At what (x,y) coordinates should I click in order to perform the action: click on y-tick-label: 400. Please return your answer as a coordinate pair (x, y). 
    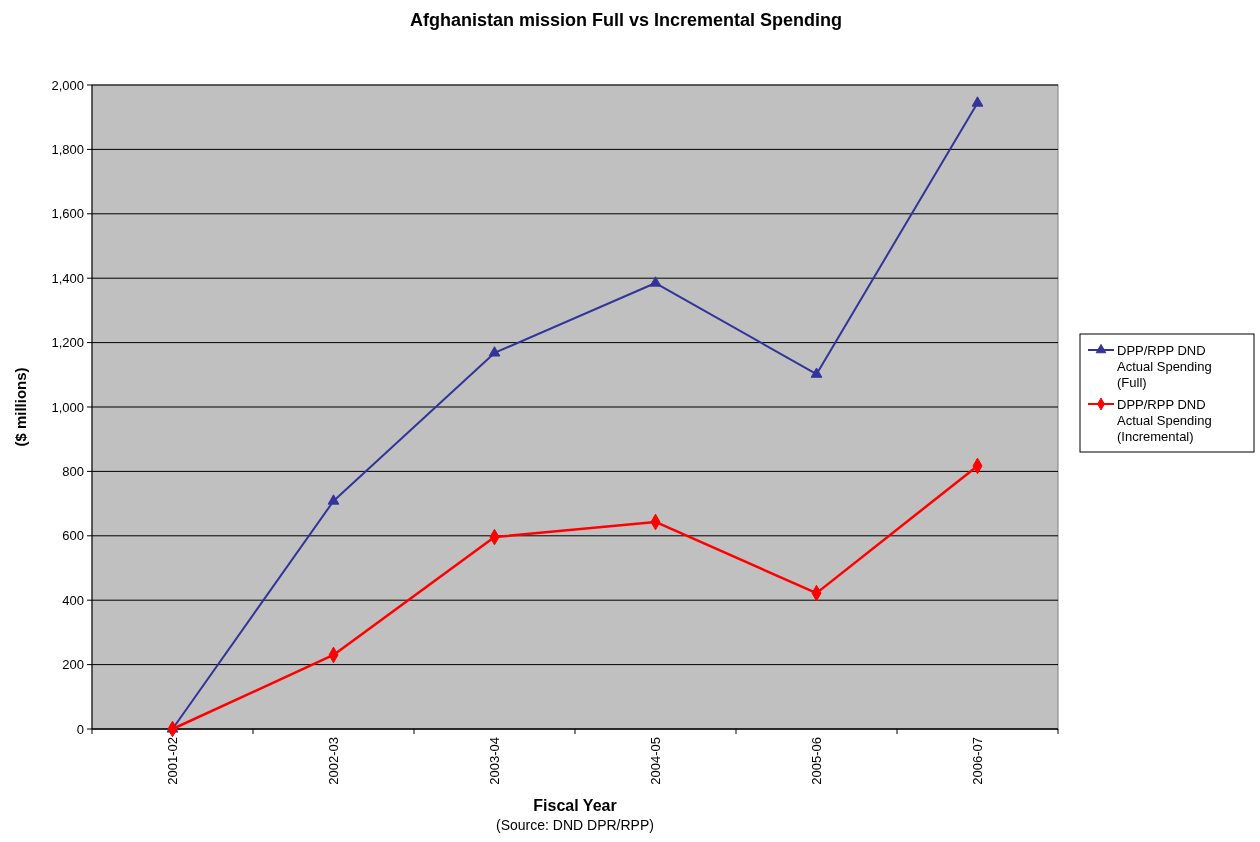
    Looking at the image, I should click on (73, 600).